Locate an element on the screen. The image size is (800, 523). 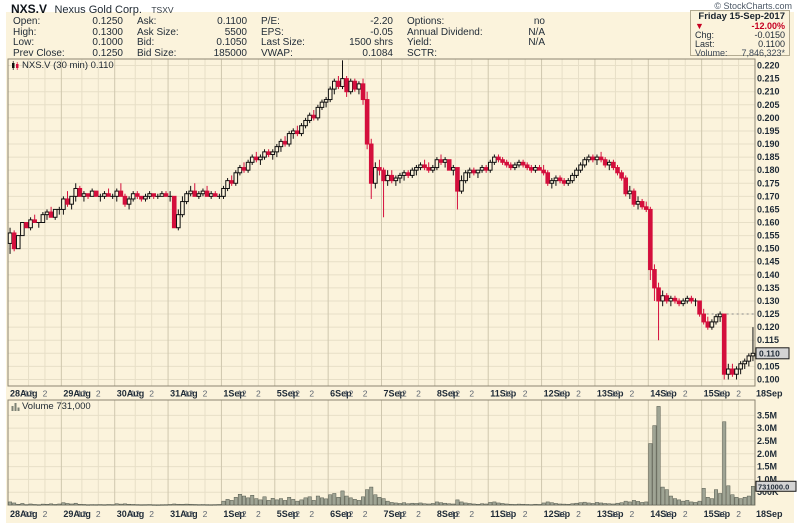
low-label: Low: is located at coordinates (24, 42).